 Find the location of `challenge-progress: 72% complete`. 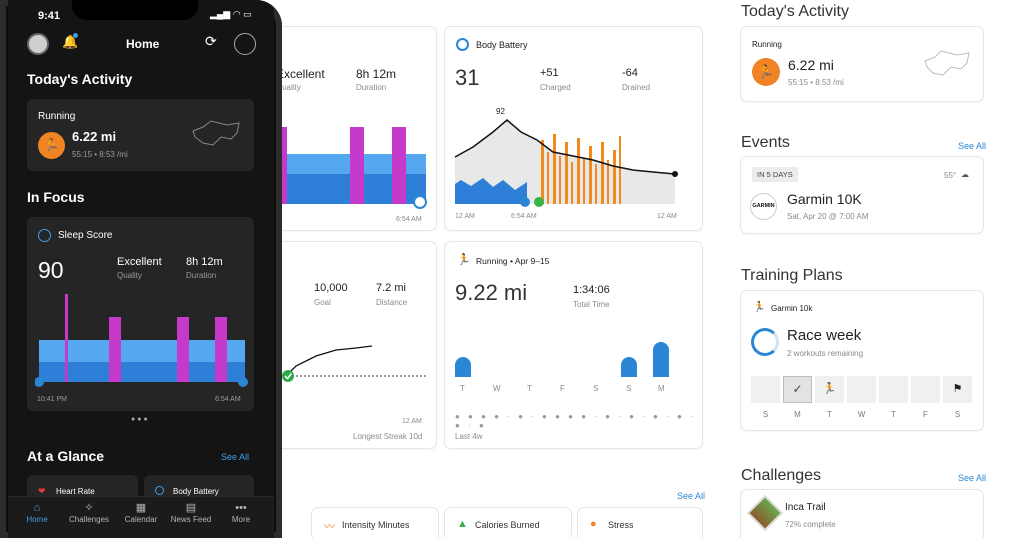

challenge-progress: 72% complete is located at coordinates (810, 524).